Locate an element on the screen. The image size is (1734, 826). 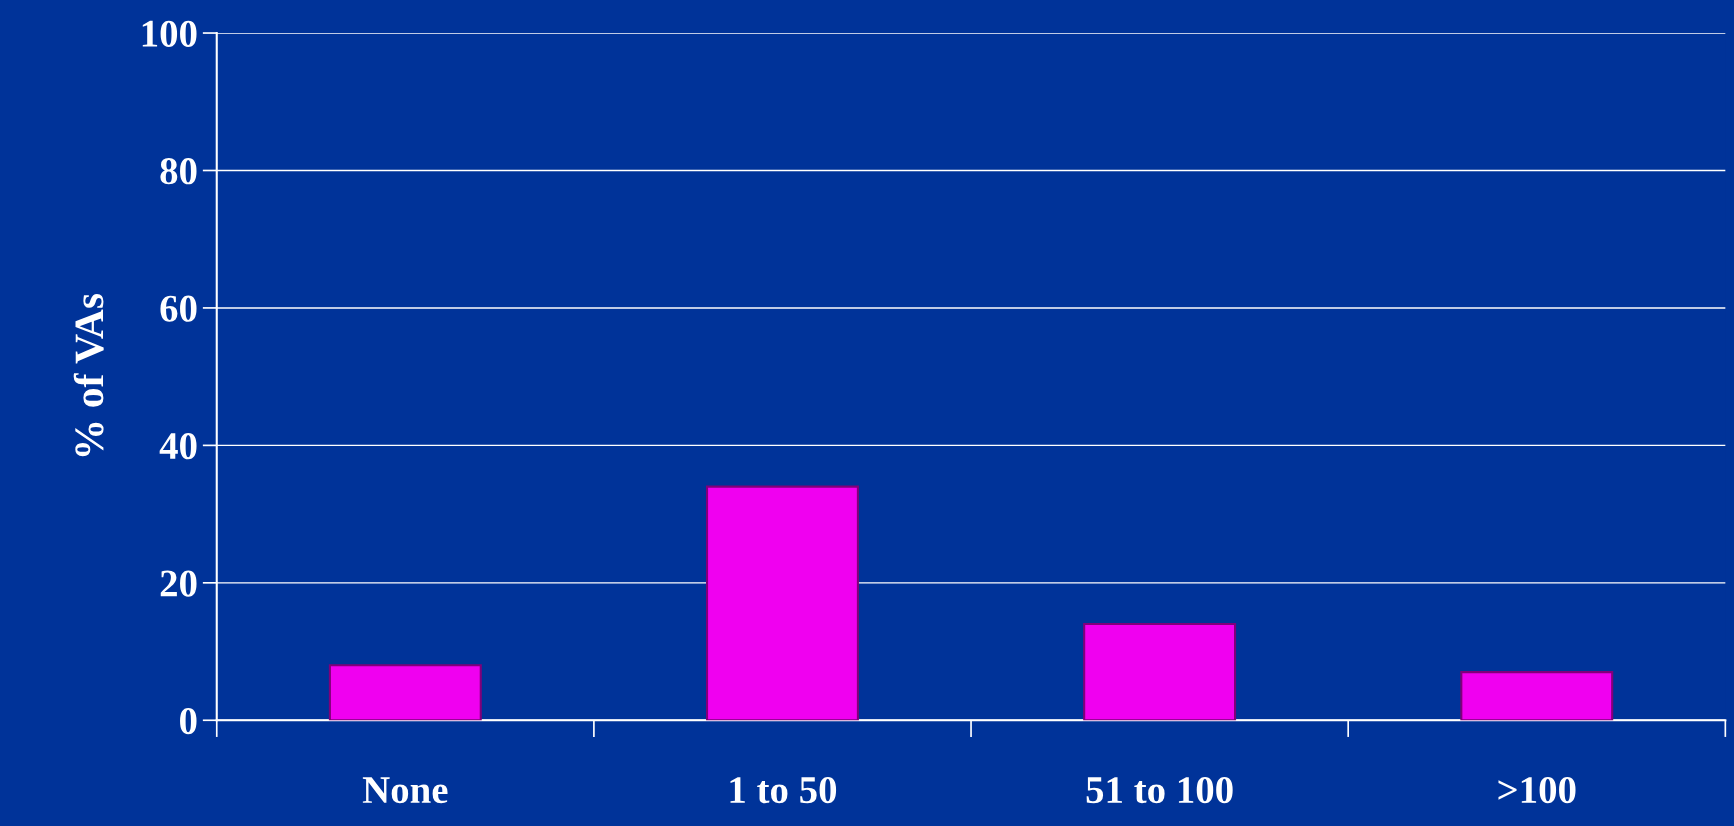
x-tick-label: >100 is located at coordinates (1537, 790).